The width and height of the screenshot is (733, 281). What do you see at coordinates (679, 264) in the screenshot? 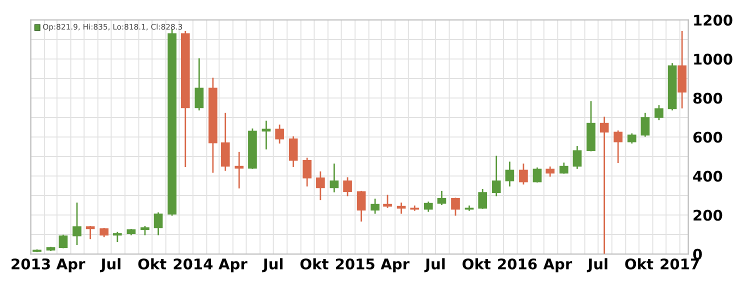
I see `x-tick-label: 2017` at bounding box center [679, 264].